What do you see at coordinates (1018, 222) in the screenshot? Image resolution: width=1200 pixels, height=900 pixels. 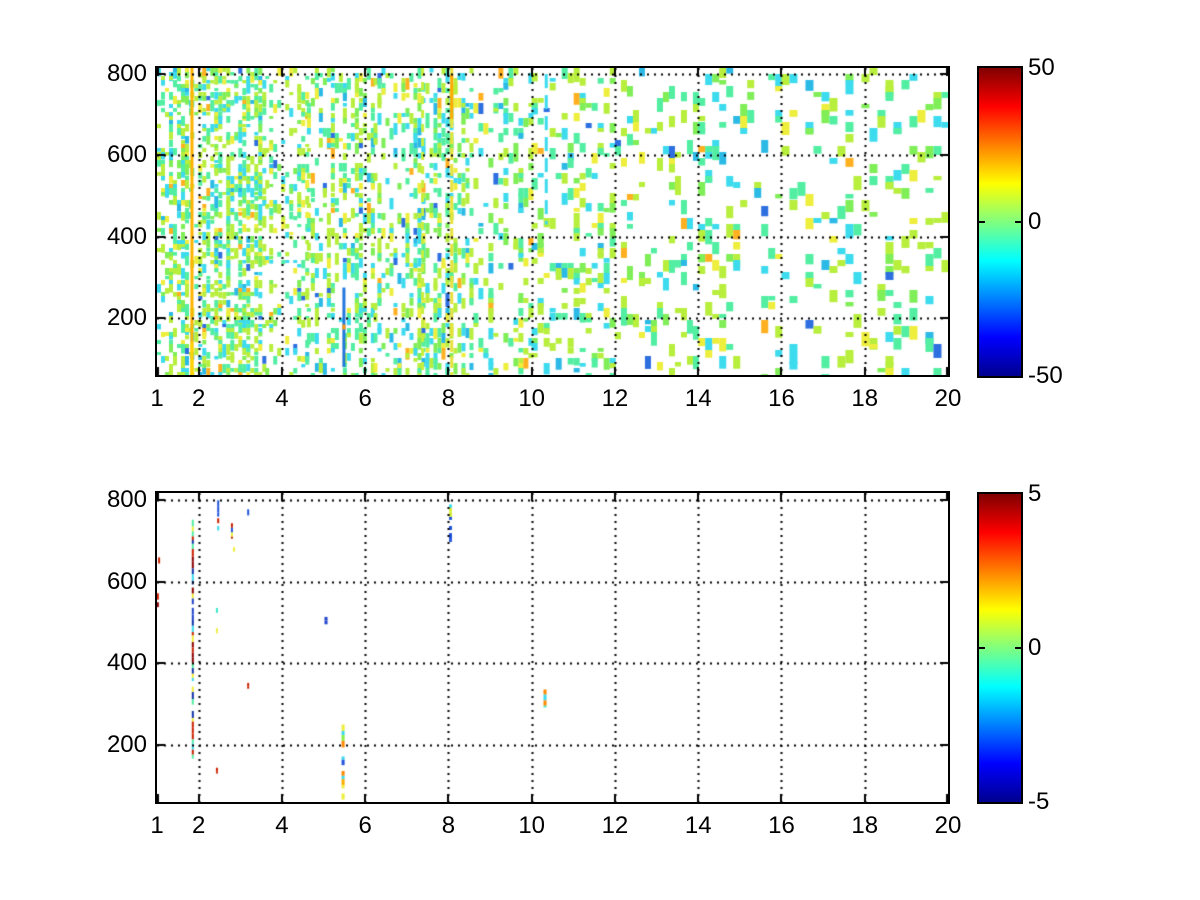 I see `top-colorbar-zero-tick-right` at bounding box center [1018, 222].